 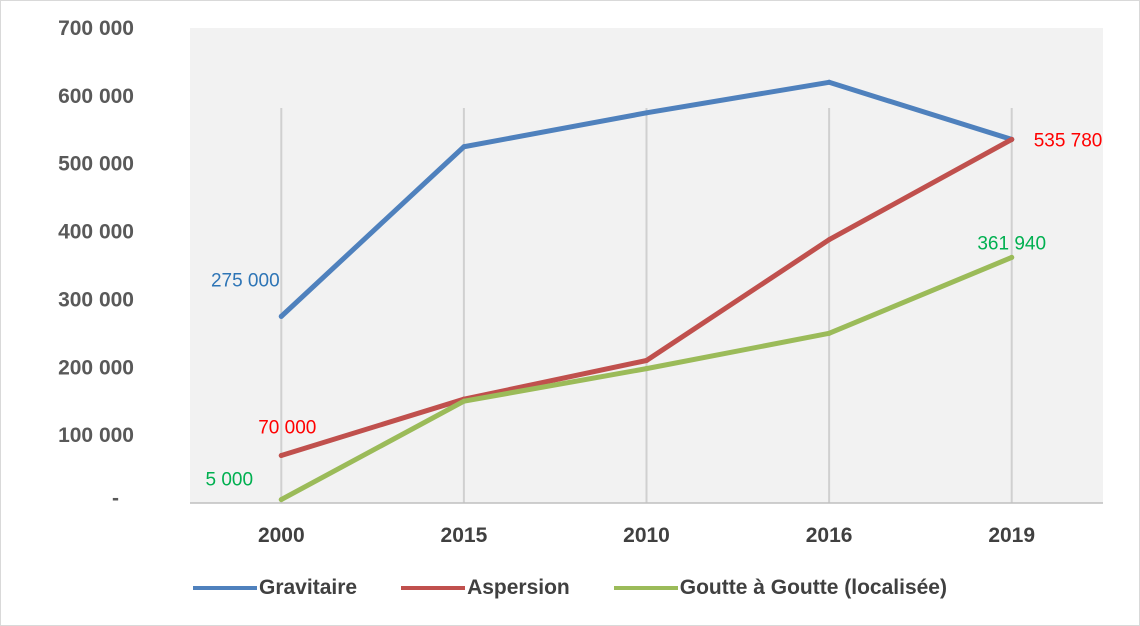 What do you see at coordinates (96, 232) in the screenshot?
I see `y-tick-label: 400 000` at bounding box center [96, 232].